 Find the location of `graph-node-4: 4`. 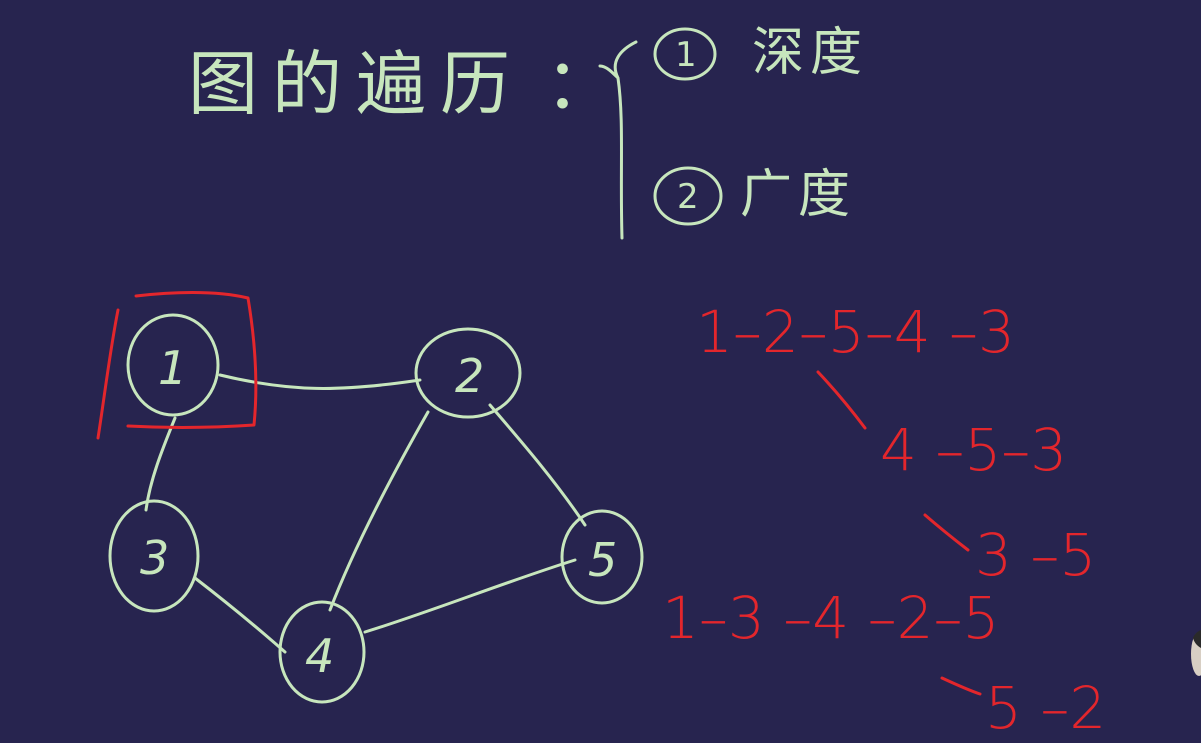

graph-node-4: 4 is located at coordinates (322, 652).